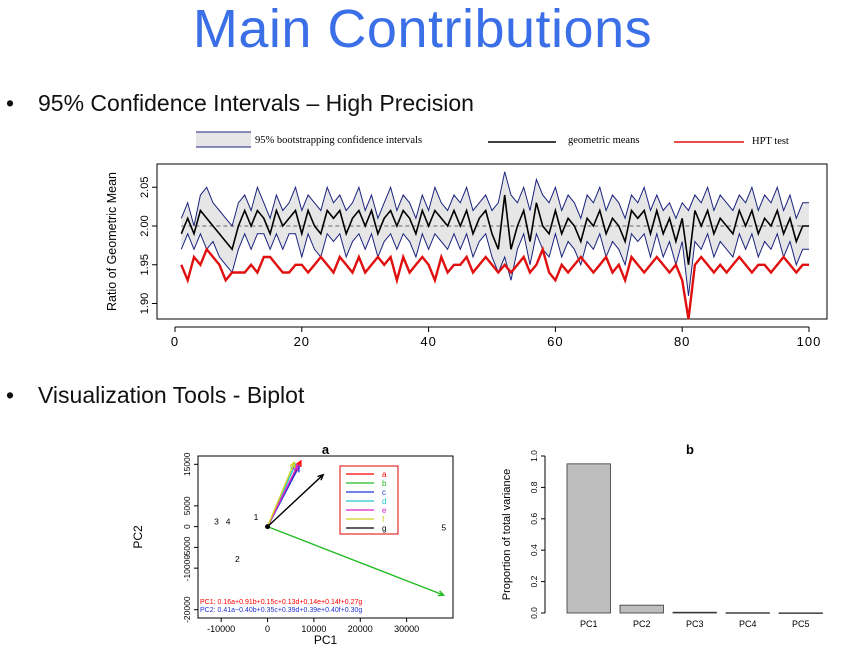 This screenshot has height=652, width=845. Describe the element at coordinates (800, 613) in the screenshot. I see `bar-PC5` at that location.